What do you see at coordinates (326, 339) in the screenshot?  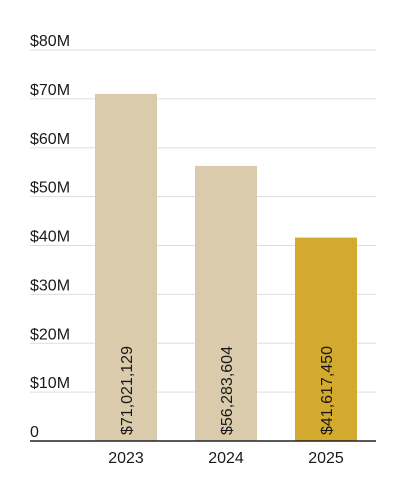 I see `bar-2025` at bounding box center [326, 339].